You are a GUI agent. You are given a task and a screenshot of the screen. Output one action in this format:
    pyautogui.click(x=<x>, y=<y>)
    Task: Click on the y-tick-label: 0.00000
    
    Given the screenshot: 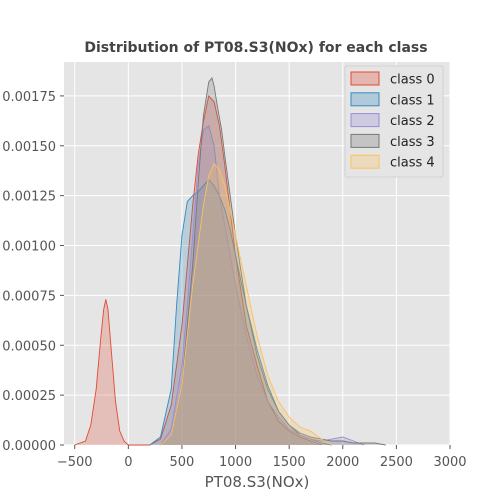 What is the action you would take?
    pyautogui.click(x=29, y=446)
    